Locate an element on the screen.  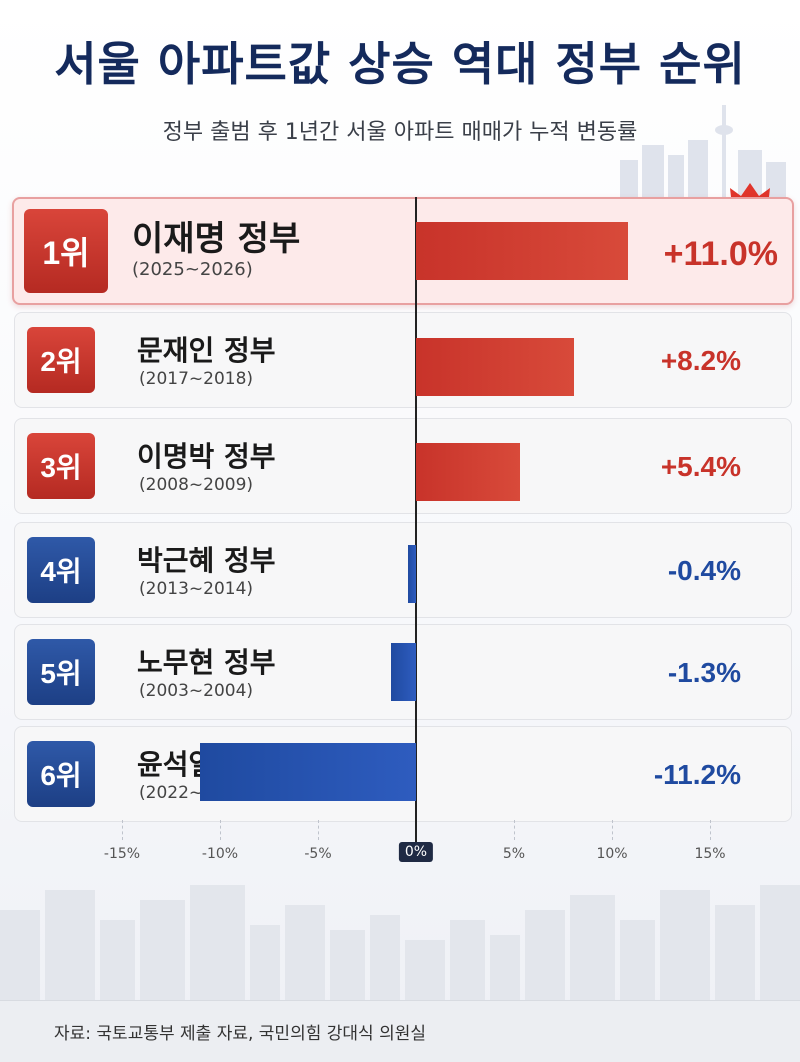
rank-badge: 1위 is located at coordinates (66, 251).